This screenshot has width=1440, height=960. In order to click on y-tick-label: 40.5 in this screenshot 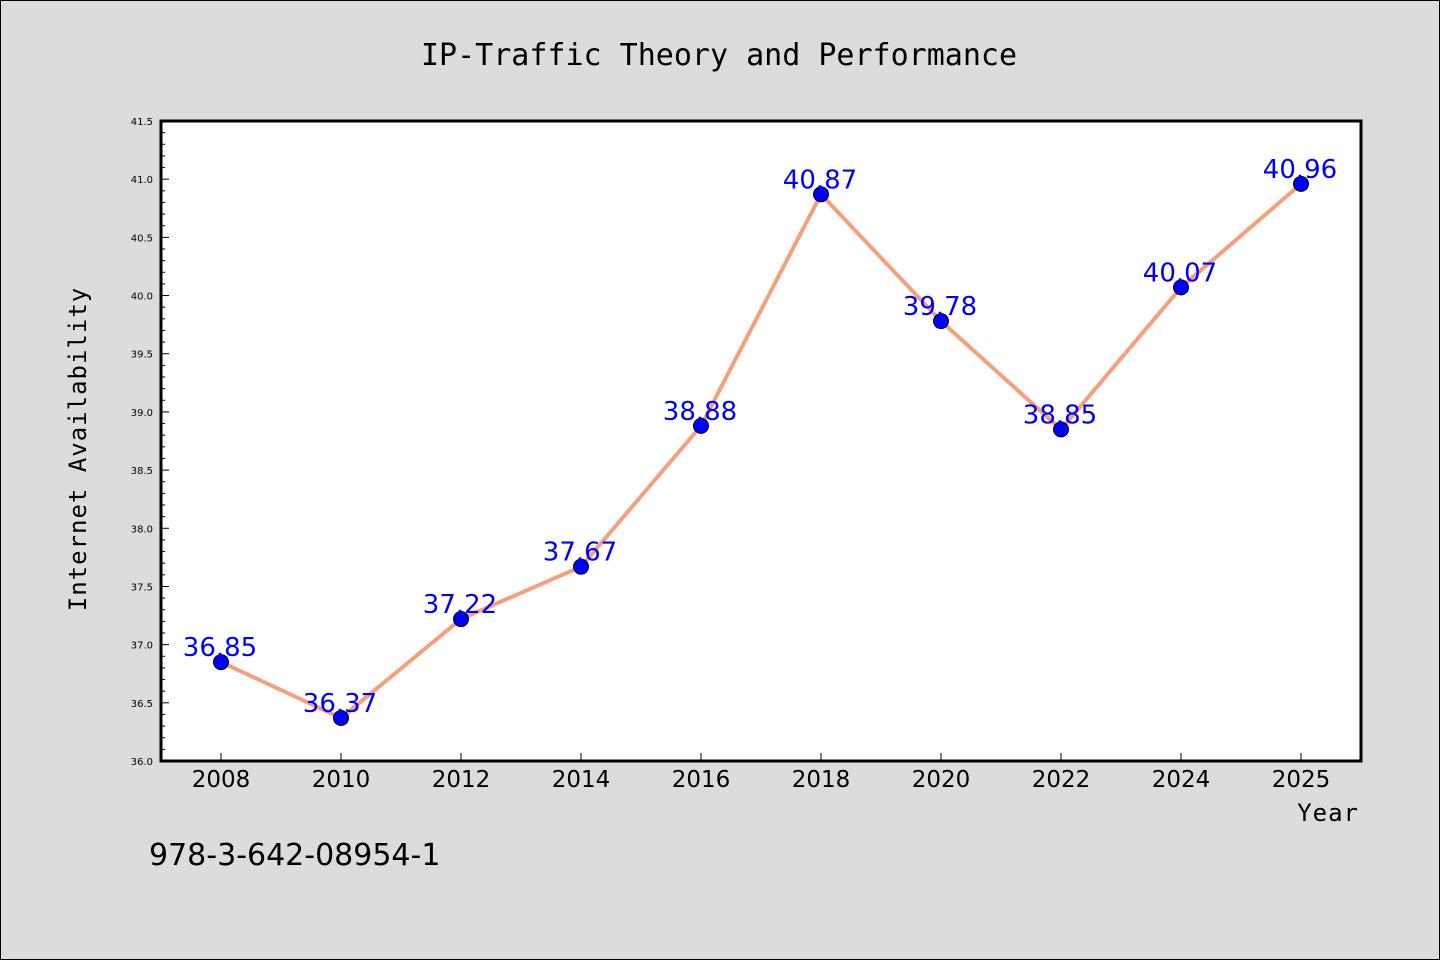, I will do `click(142, 238)`.